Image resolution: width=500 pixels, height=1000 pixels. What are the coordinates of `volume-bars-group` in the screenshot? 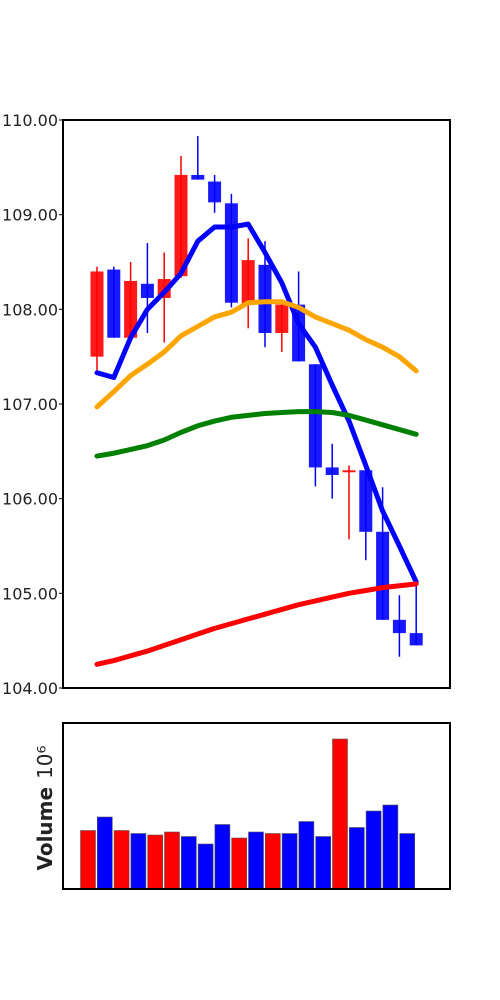 It's located at (248, 814).